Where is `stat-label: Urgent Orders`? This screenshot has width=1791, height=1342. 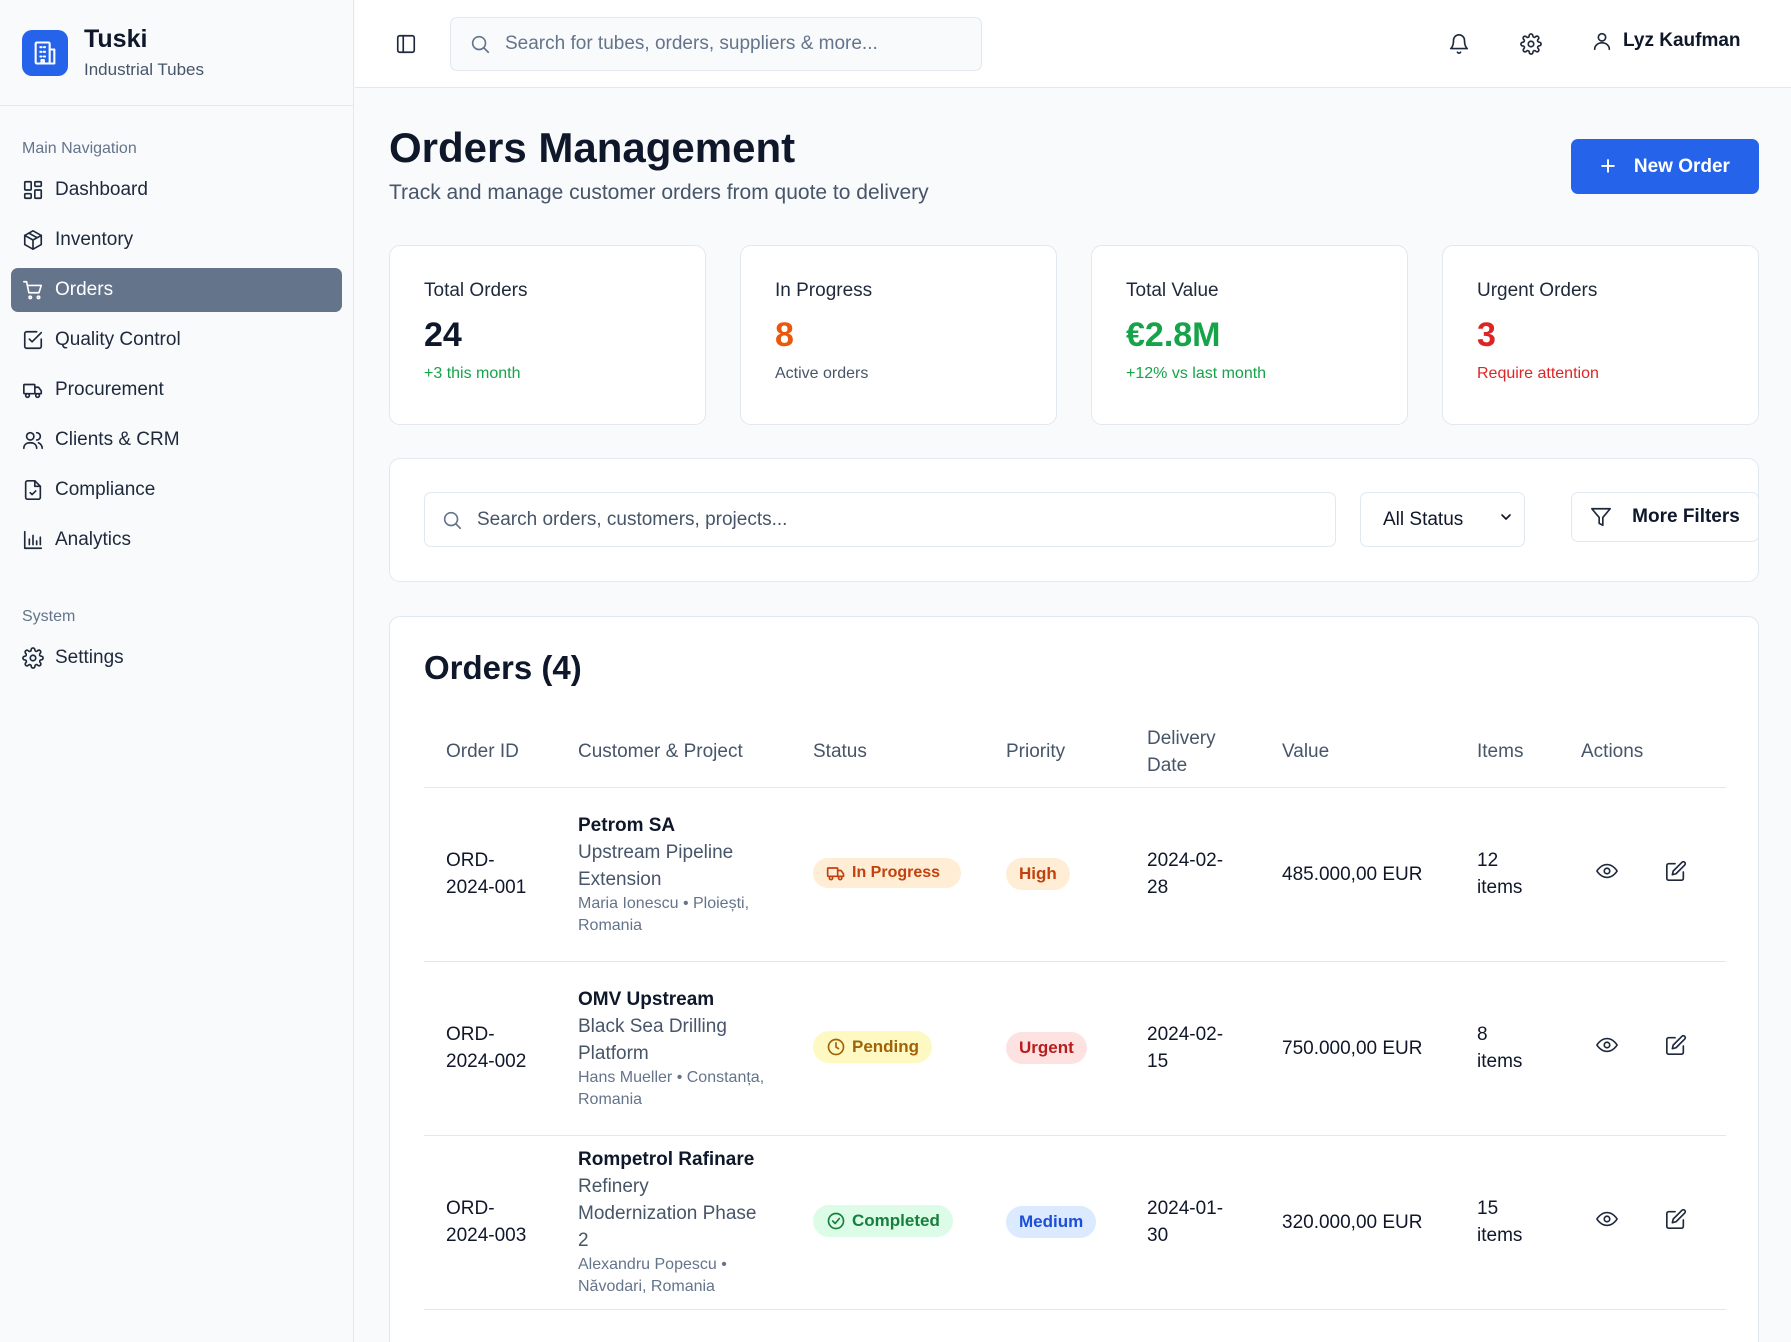 stat-label: Urgent Orders is located at coordinates (1537, 290).